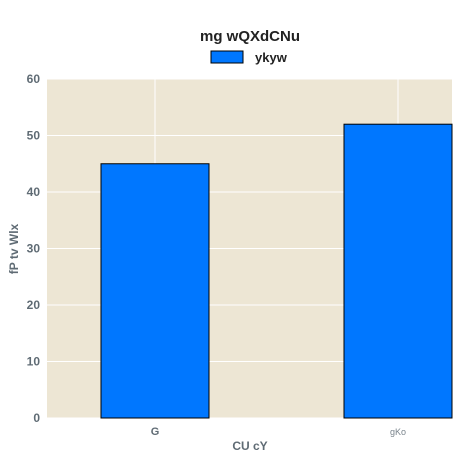 The image size is (462, 462). I want to click on x-tick-label: G, so click(155, 432).